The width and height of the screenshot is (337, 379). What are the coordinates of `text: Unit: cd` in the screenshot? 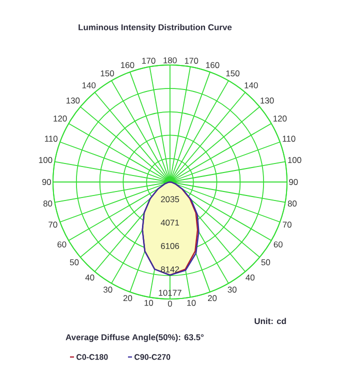 It's located at (270, 321).